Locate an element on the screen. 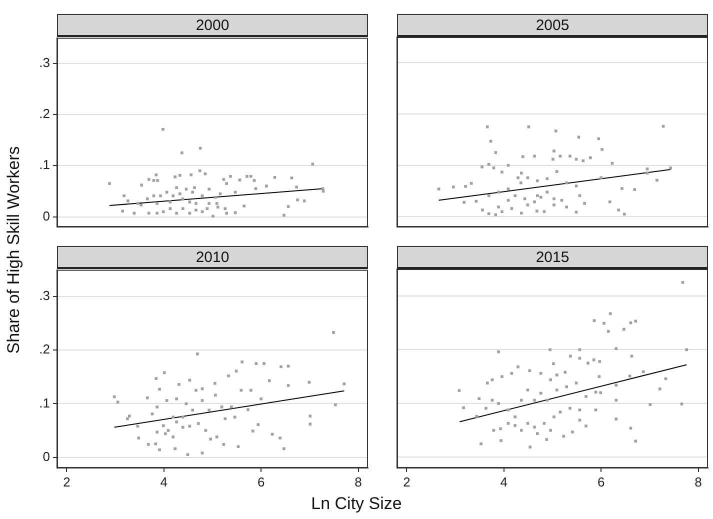  chart-title: 2005 is located at coordinates (552, 25).